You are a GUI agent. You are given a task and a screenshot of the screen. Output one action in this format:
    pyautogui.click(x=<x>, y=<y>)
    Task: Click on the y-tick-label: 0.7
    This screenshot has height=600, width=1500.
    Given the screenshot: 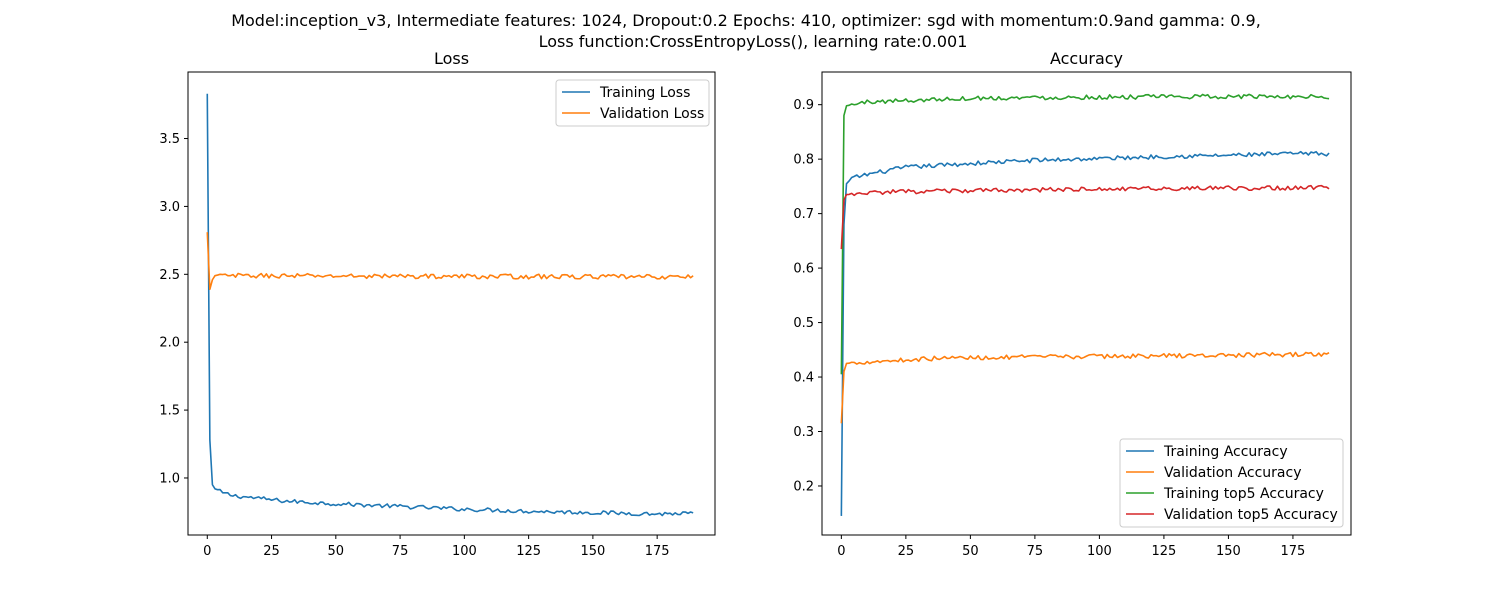 What is the action you would take?
    pyautogui.click(x=803, y=214)
    